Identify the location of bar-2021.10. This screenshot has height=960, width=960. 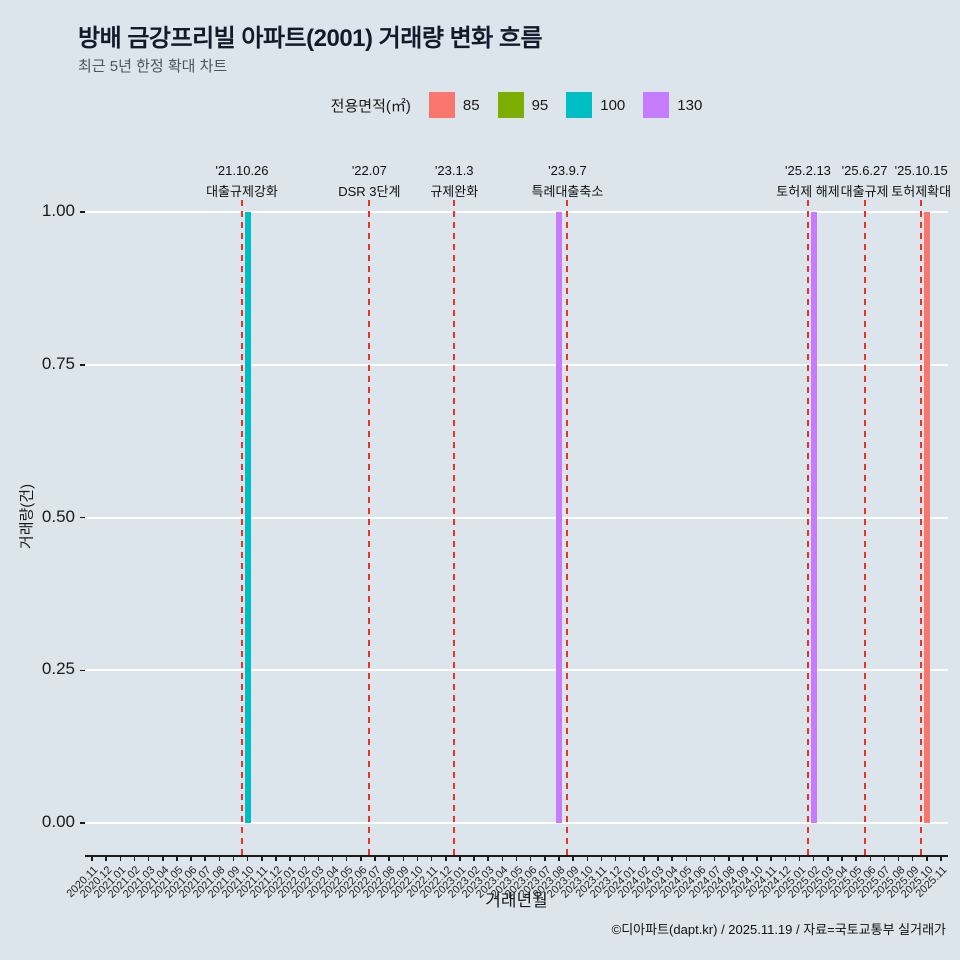
(247, 517).